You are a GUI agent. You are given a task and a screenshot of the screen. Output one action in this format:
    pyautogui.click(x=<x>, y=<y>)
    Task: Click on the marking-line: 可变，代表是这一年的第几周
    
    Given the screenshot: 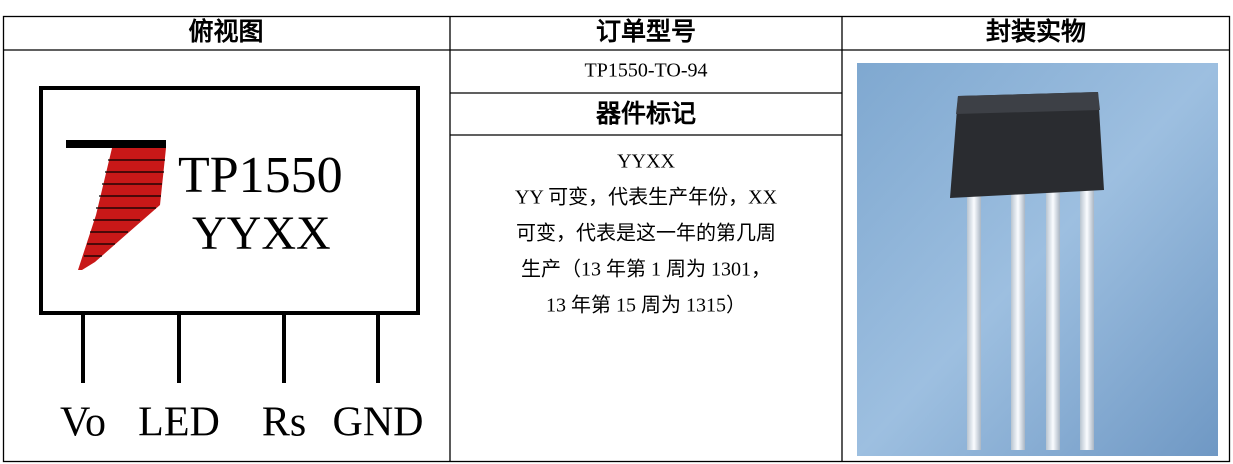 What is the action you would take?
    pyautogui.click(x=646, y=233)
    